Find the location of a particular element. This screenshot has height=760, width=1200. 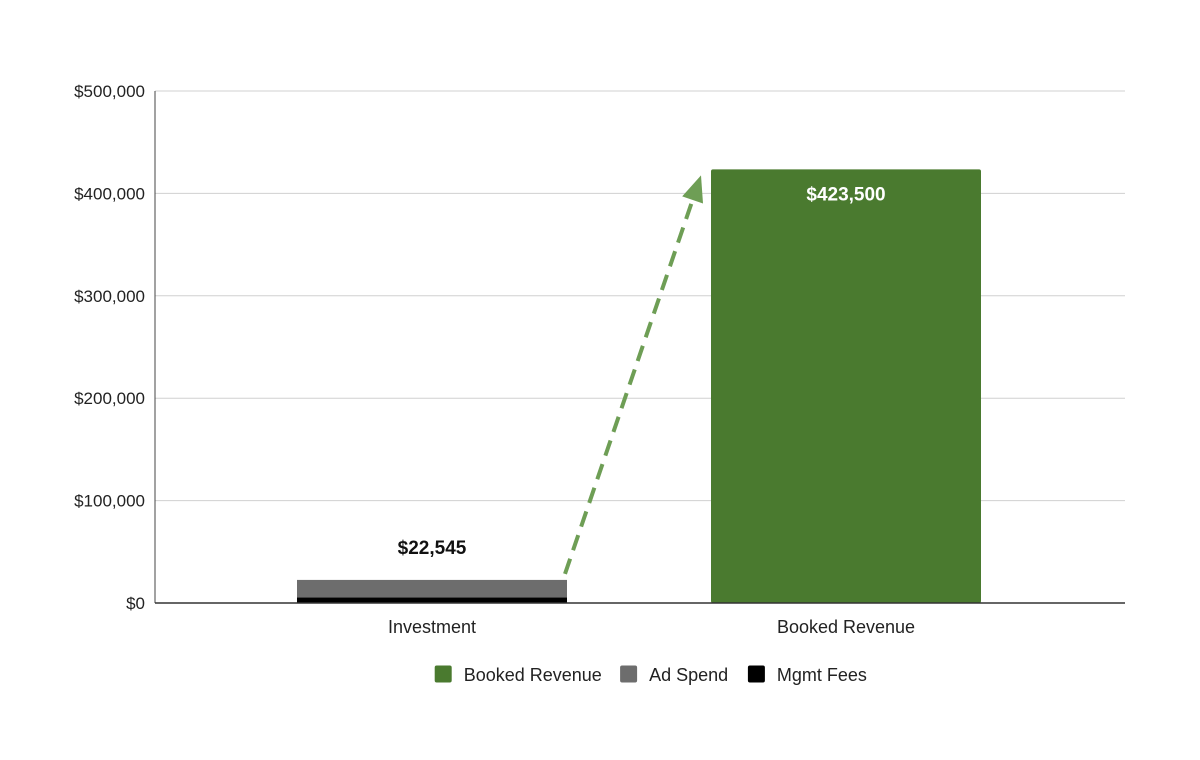

legend-item-booked-revenue: Booked Revenue is located at coordinates (518, 675).